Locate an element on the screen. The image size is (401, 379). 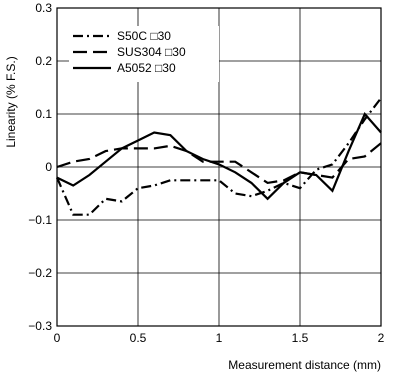
legend-label: S50C □30 is located at coordinates (144, 36).